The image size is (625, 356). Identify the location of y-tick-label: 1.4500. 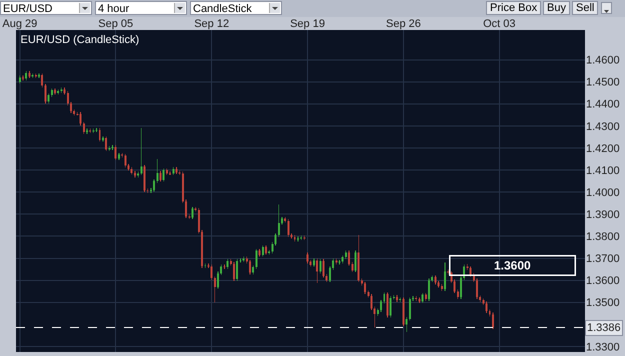
(603, 82).